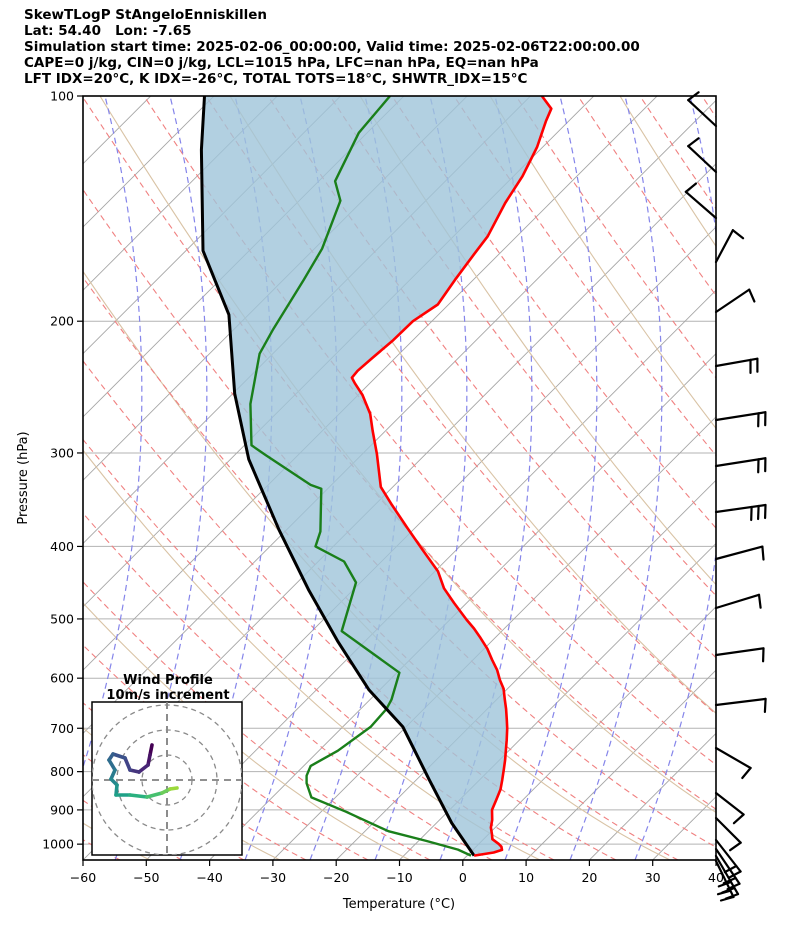 The height and width of the screenshot is (941, 794). What do you see at coordinates (108, 31) in the screenshot?
I see `latlon-line: Lat: 54.40 Lon: -7.65` at bounding box center [108, 31].